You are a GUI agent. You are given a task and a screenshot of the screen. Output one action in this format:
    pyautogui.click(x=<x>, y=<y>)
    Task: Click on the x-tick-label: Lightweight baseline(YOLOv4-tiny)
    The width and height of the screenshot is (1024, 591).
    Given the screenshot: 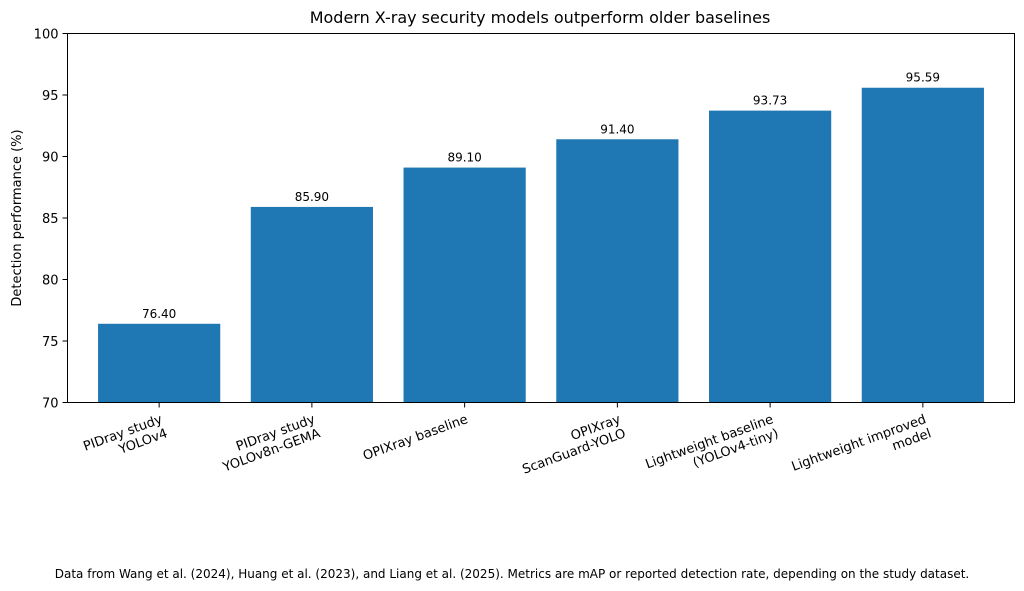 What is the action you would take?
    pyautogui.click(x=712, y=449)
    